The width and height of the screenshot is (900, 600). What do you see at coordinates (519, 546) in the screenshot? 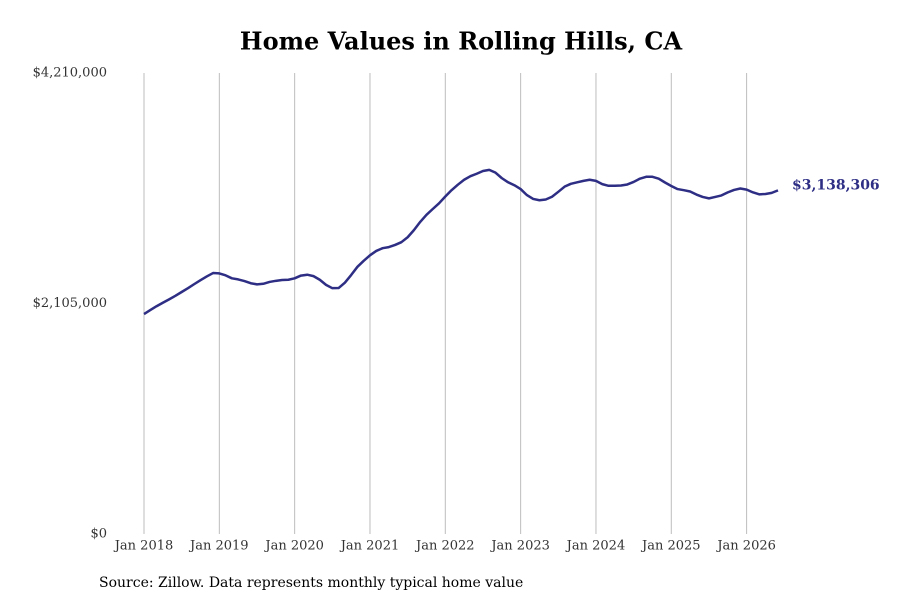
I see `x-tick-label: Jan 2023` at bounding box center [519, 546].